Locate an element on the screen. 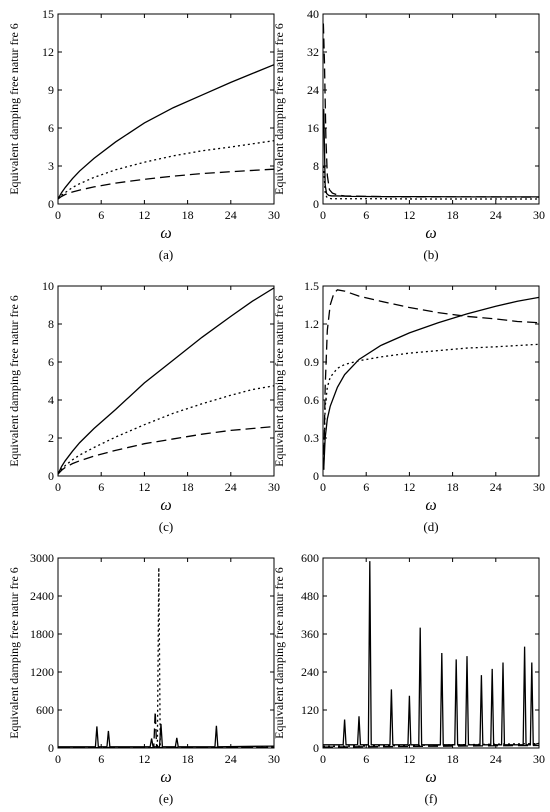  panel-caption: (e) is located at coordinates (166, 798).